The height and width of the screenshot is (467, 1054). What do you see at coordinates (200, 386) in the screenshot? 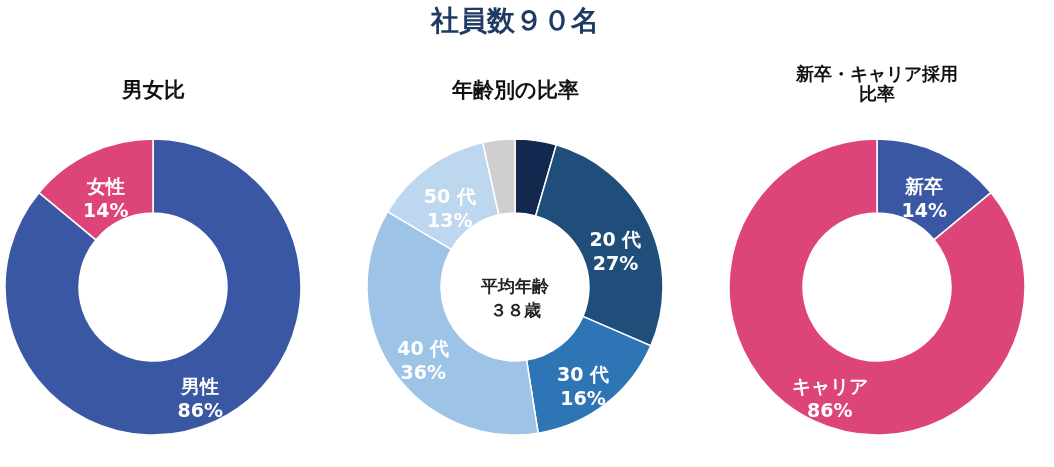
I see `slice-label: 男性` at bounding box center [200, 386].